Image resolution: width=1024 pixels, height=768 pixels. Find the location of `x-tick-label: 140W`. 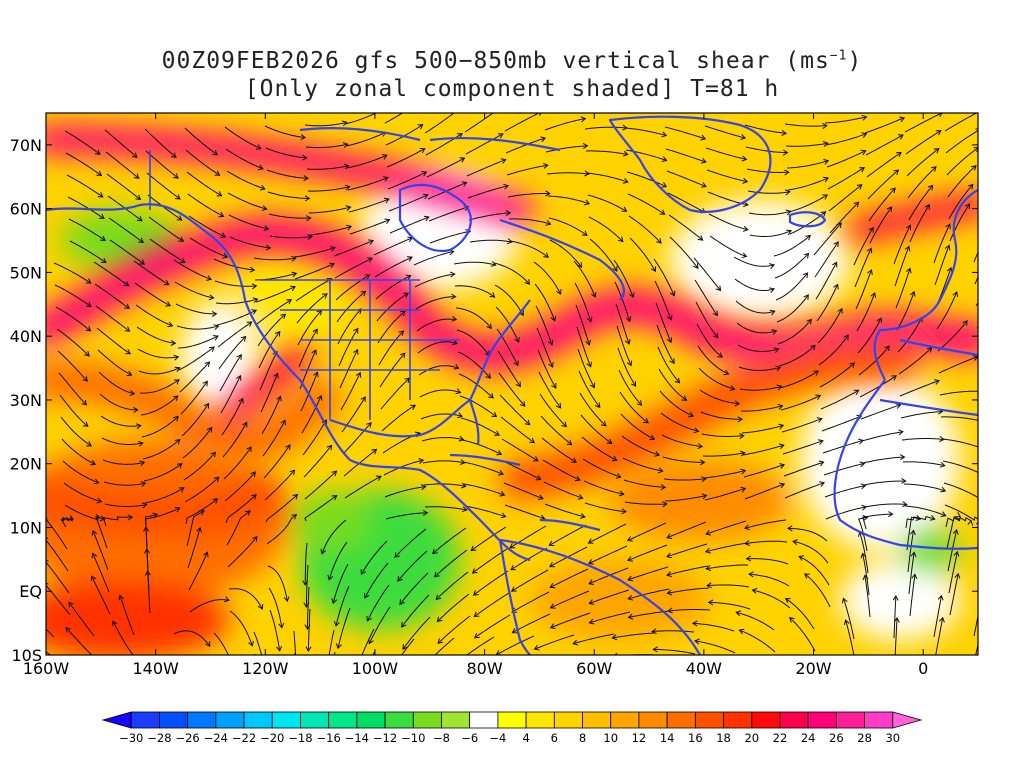

x-tick-label: 140W is located at coordinates (155, 668).